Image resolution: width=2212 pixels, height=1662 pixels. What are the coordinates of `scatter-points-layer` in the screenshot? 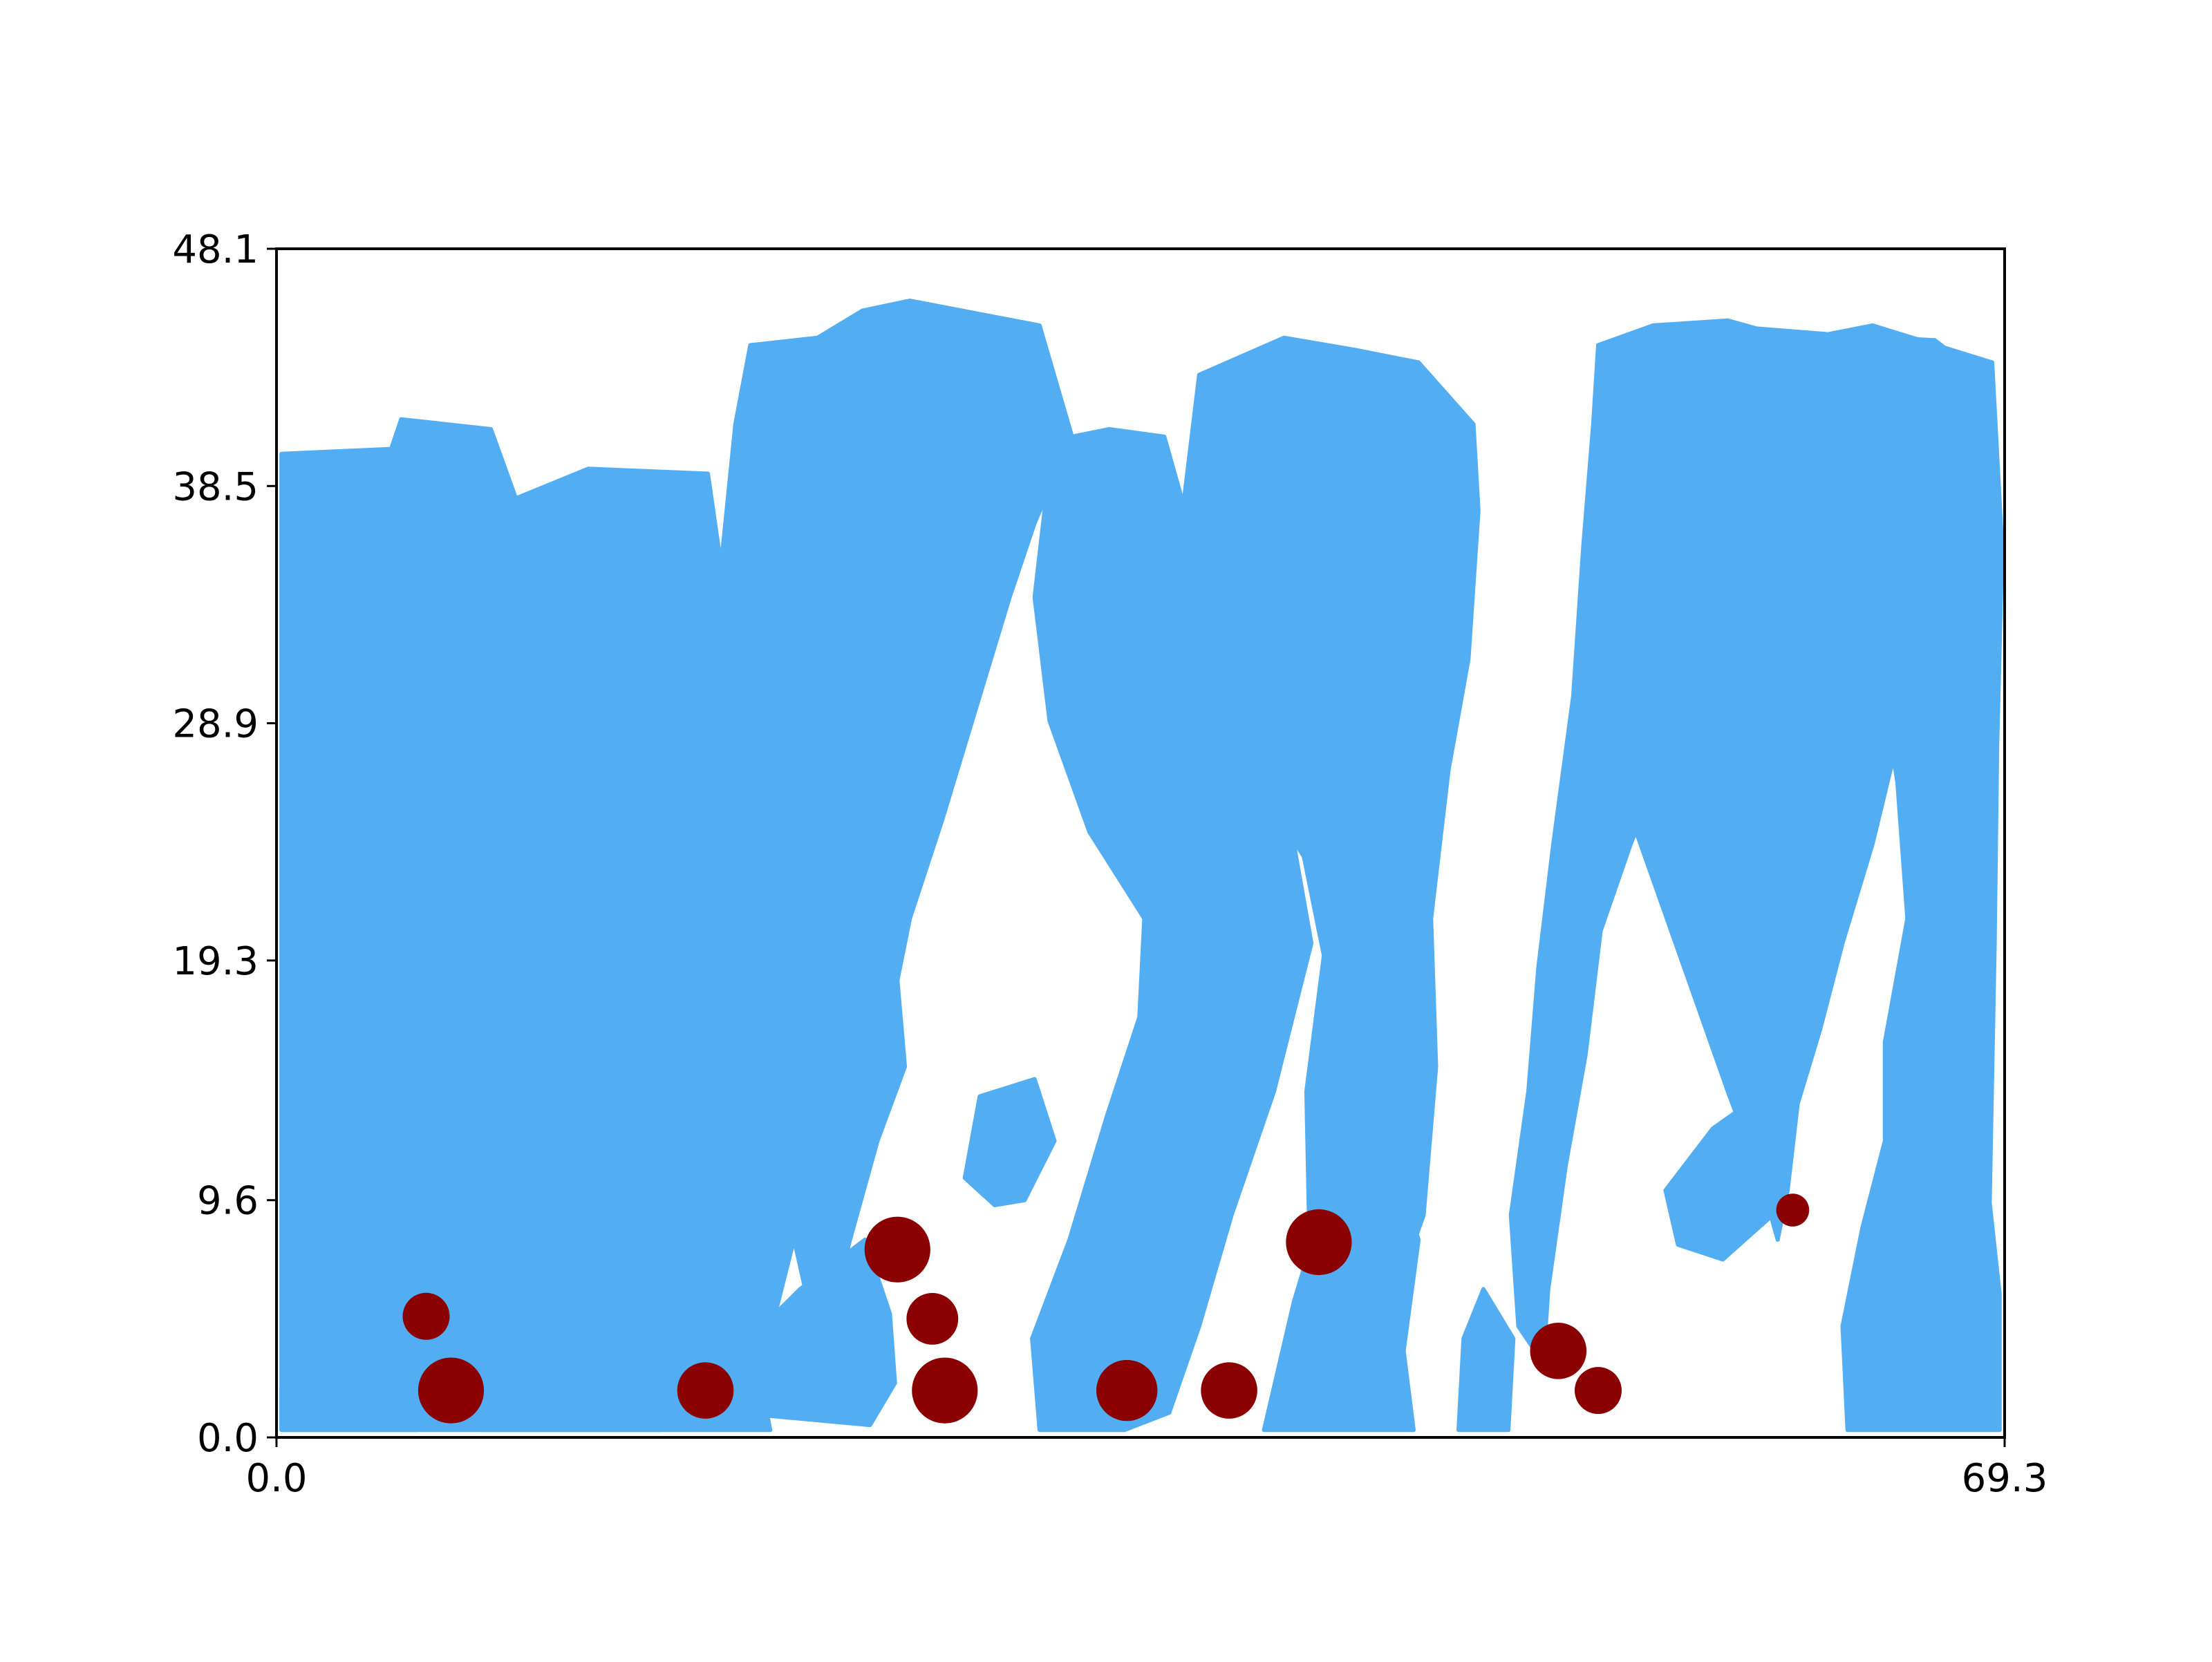 It's located at (1106, 1308).